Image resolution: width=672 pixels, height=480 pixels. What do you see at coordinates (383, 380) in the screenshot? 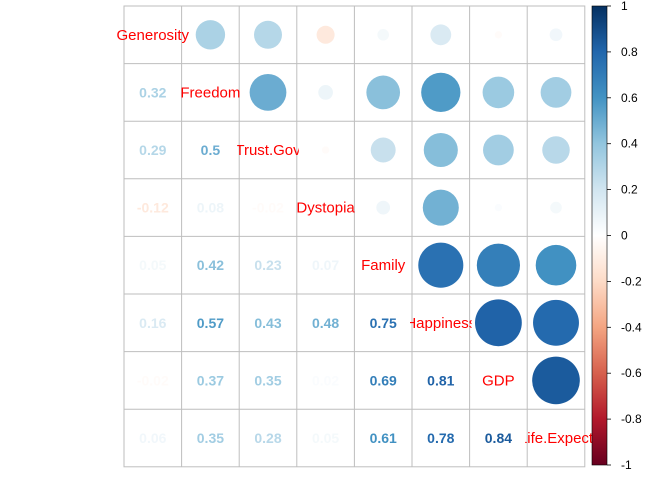
I see `correlation-coefficient: 0.69` at bounding box center [383, 380].